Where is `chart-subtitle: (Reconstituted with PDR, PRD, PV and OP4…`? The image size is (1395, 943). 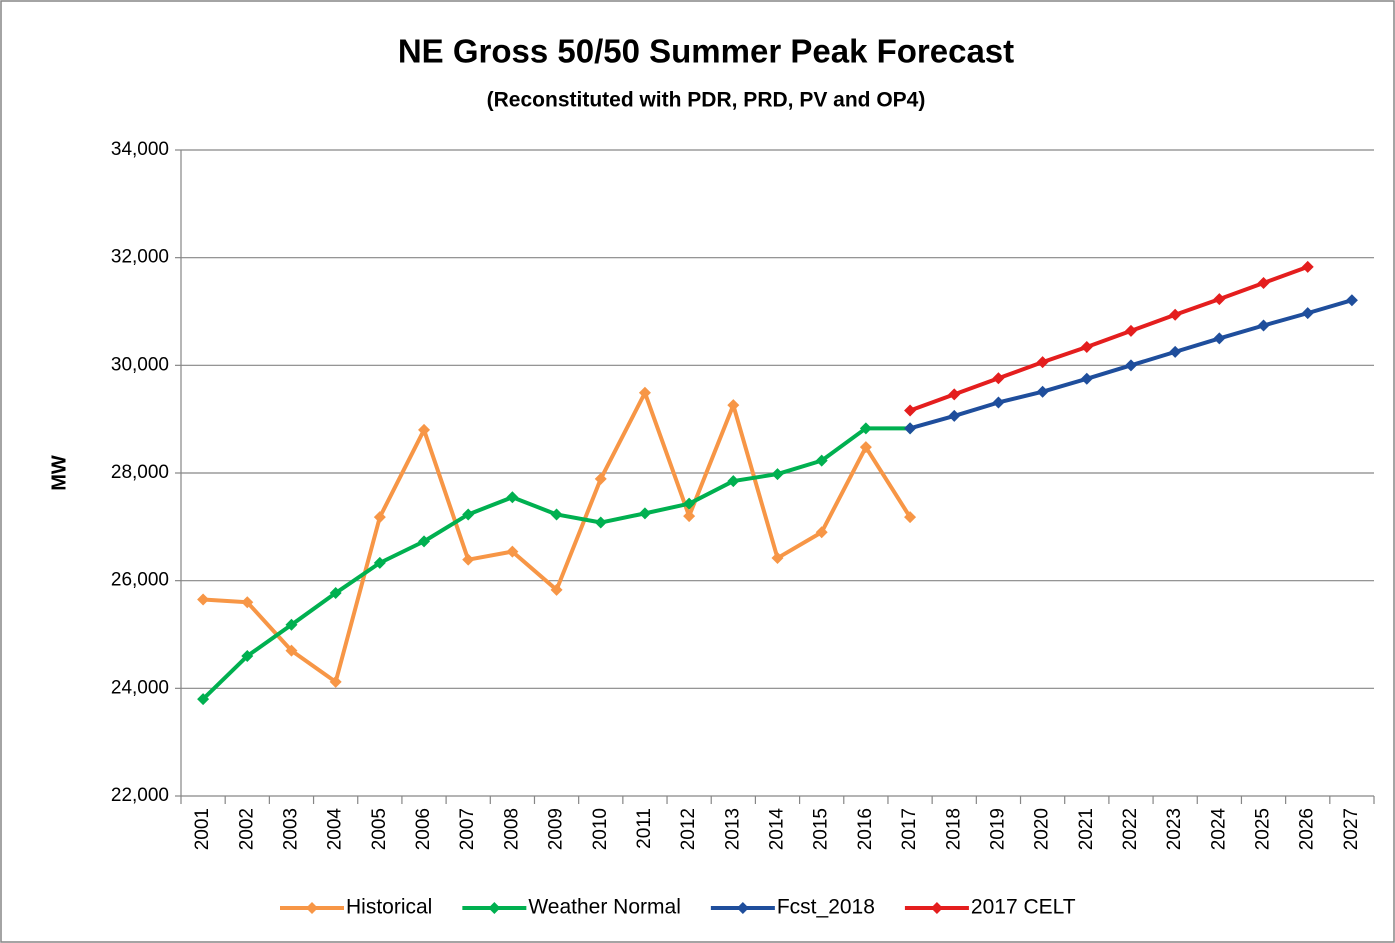 chart-subtitle: (Reconstituted with PDR, PRD, PV and OP4… is located at coordinates (706, 100).